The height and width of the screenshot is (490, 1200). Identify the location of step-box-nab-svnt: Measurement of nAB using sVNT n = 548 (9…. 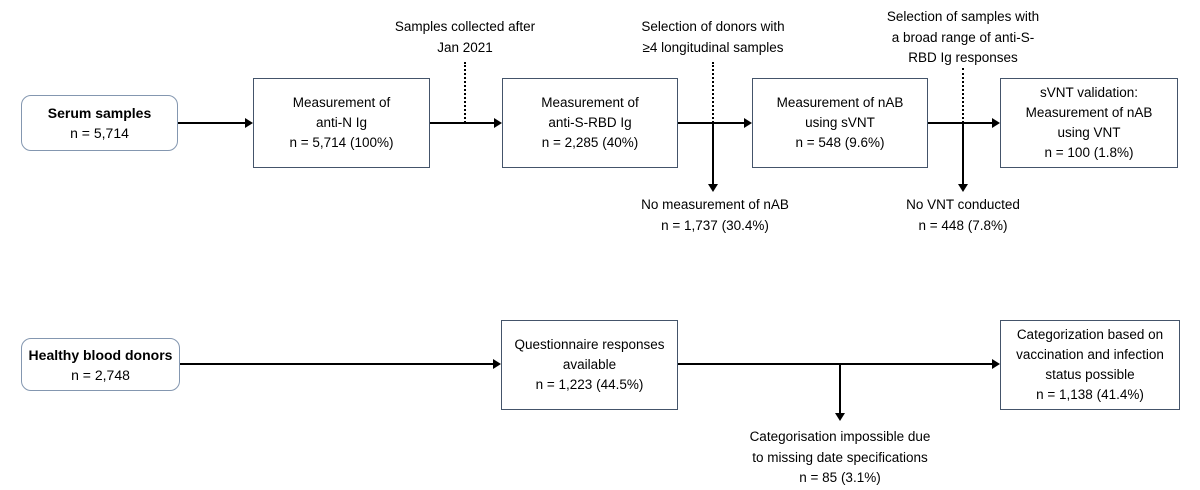
(840, 123).